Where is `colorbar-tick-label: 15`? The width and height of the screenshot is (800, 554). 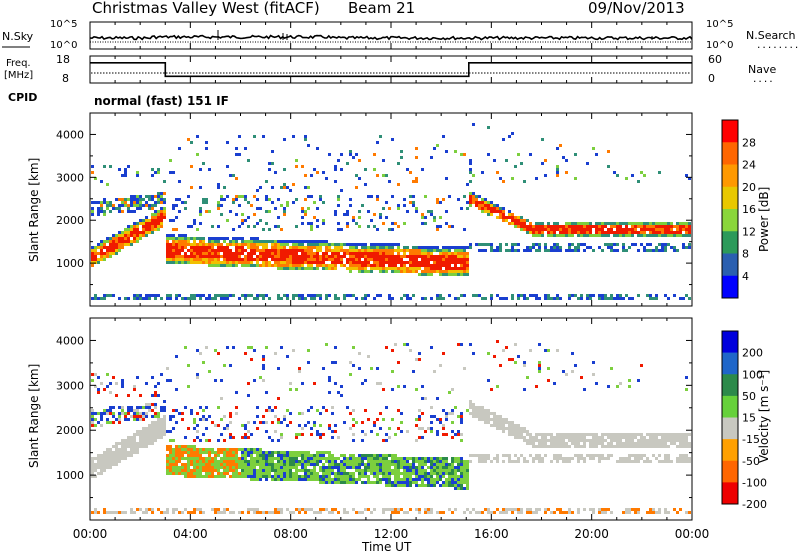
colorbar-tick-label: 15 is located at coordinates (749, 418).